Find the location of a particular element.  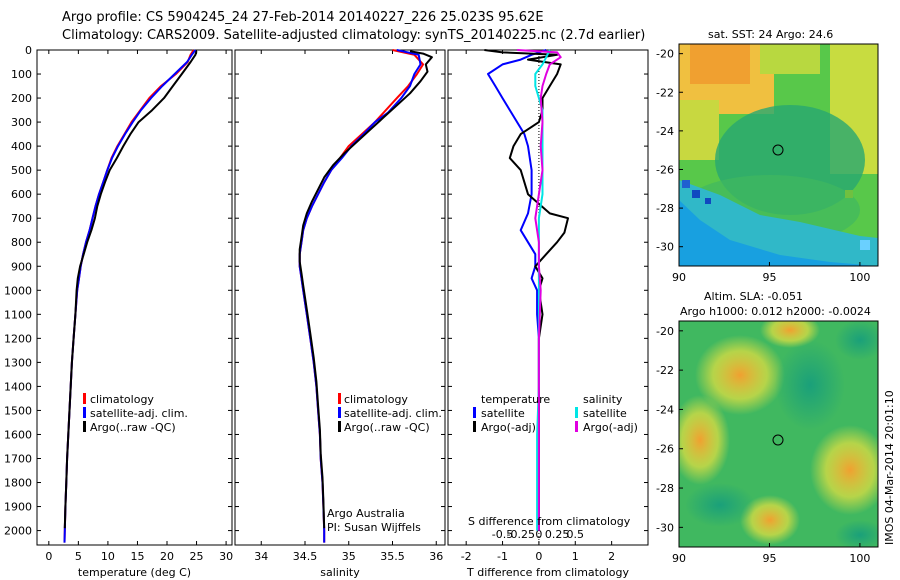

ytick-label: 900 is located at coordinates (21, 266).